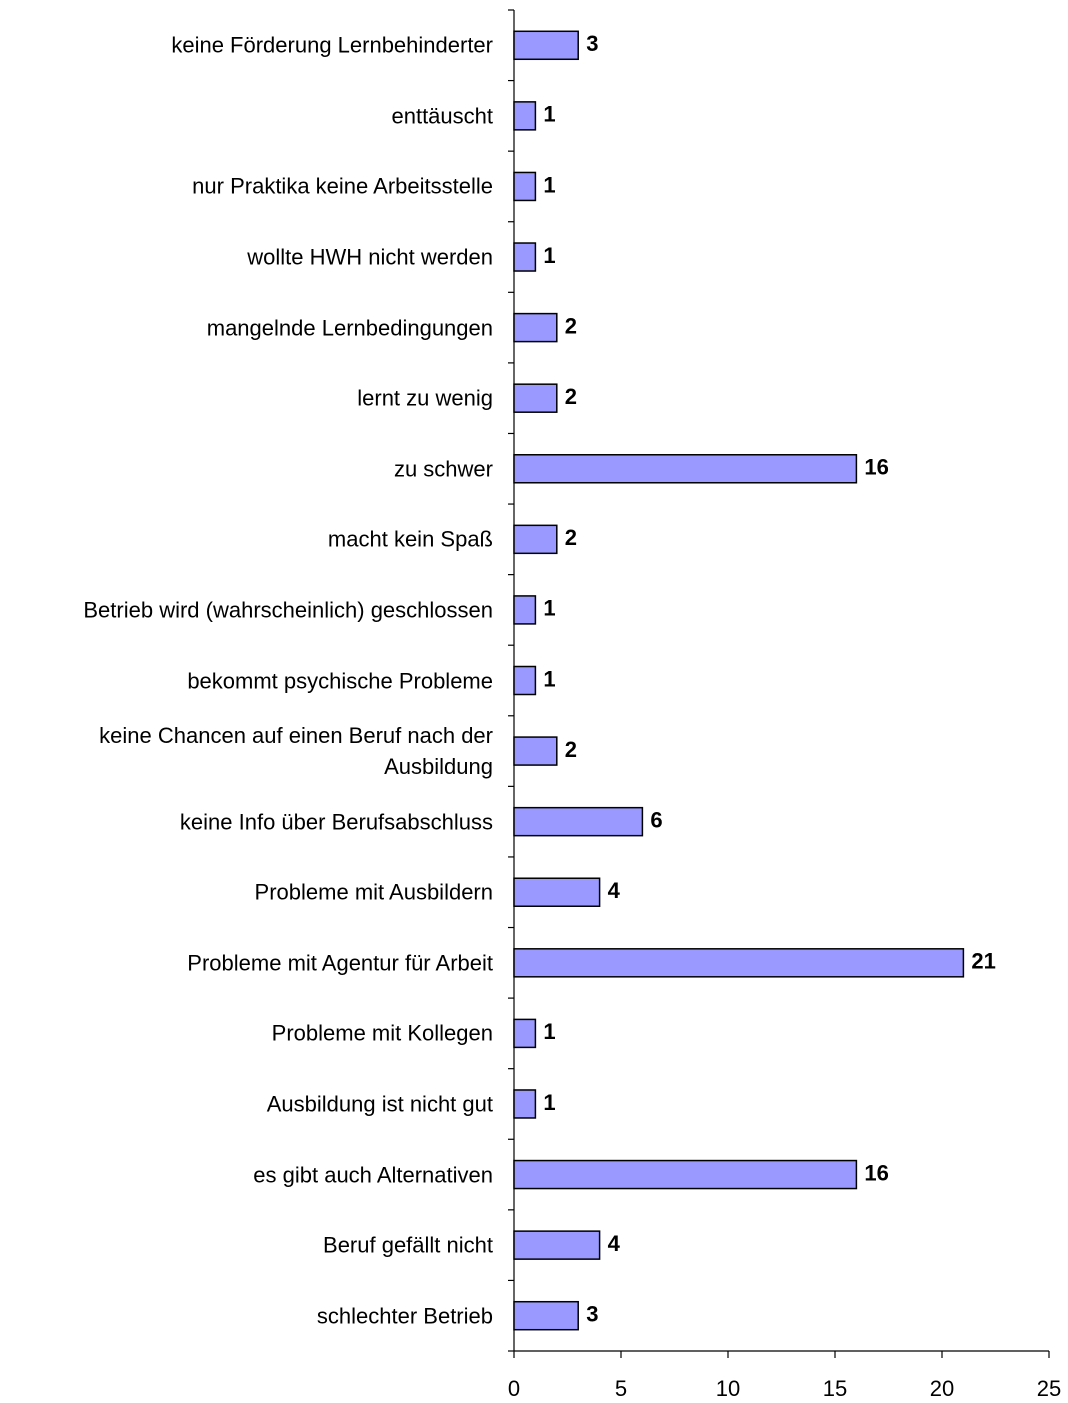 The image size is (1068, 1403). Describe the element at coordinates (332, 45) in the screenshot. I see `category-label: keine Förderung Lernbehinderter` at that location.